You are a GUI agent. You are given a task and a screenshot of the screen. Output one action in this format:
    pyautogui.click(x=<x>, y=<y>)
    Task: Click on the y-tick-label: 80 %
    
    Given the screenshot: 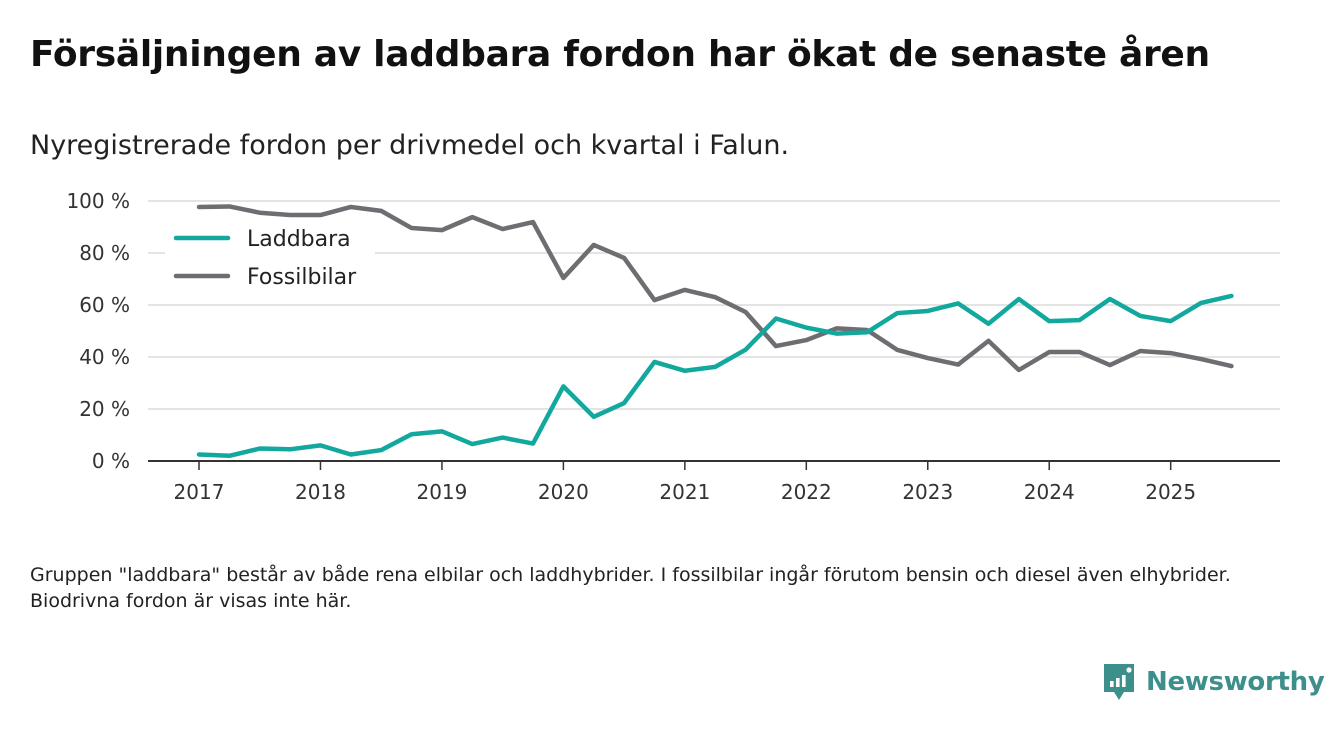 What is the action you would take?
    pyautogui.click(x=104, y=253)
    